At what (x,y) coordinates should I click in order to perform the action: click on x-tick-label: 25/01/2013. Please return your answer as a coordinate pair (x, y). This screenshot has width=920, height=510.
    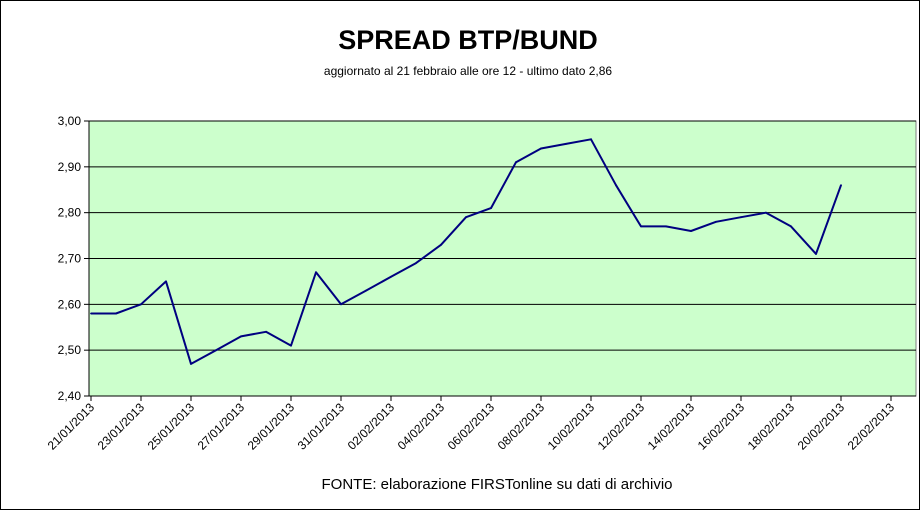
    Looking at the image, I should click on (171, 426).